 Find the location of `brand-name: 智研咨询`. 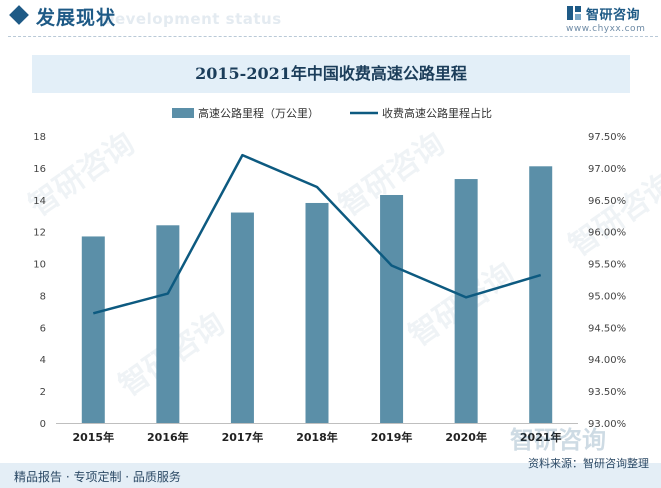

brand-name: 智研咨询 is located at coordinates (613, 15).